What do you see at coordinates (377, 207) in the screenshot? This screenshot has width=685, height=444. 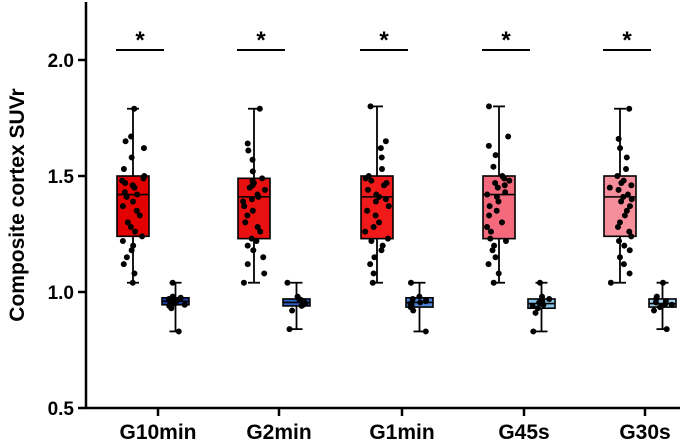 I see `box-high` at bounding box center [377, 207].